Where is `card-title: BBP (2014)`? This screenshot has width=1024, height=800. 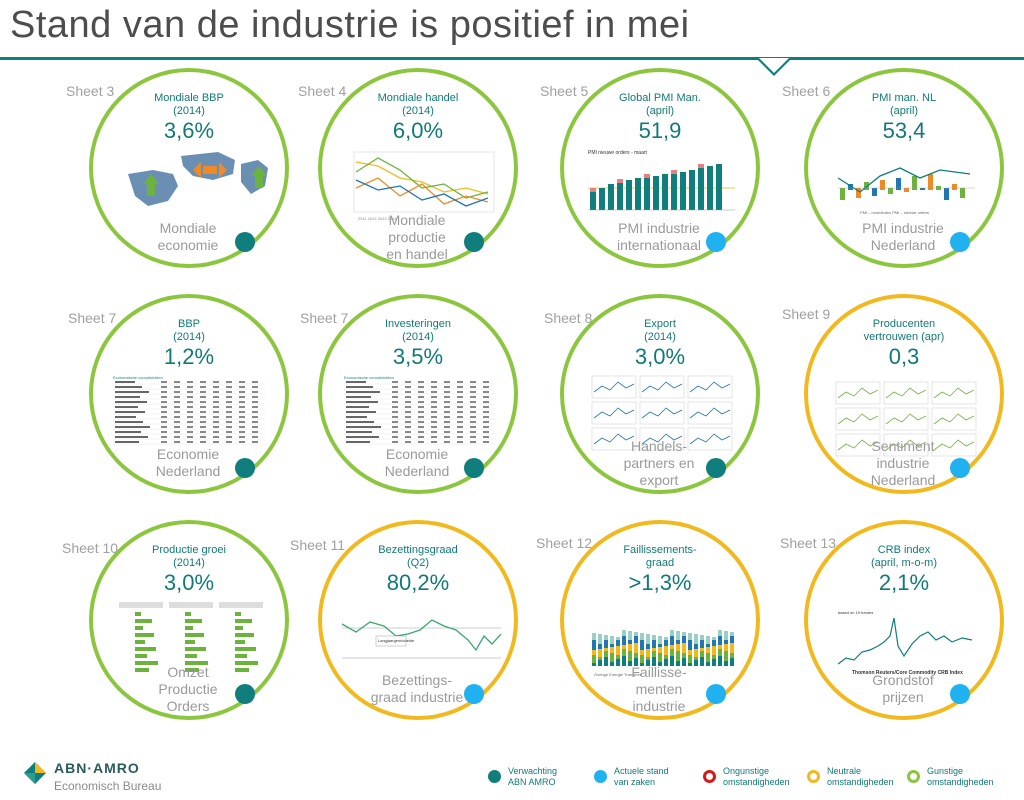
card-title: BBP (2014) is located at coordinates (189, 330).